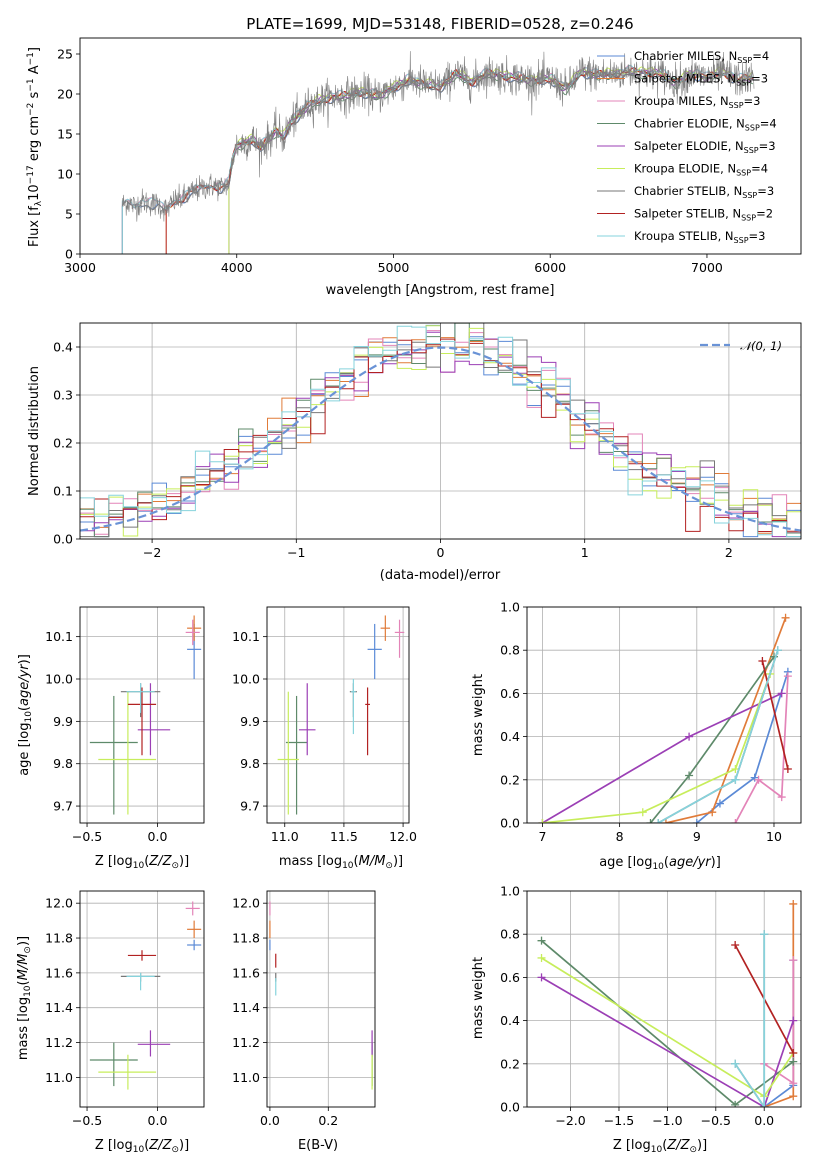  I want to click on grid-lines, so click(321, 999).